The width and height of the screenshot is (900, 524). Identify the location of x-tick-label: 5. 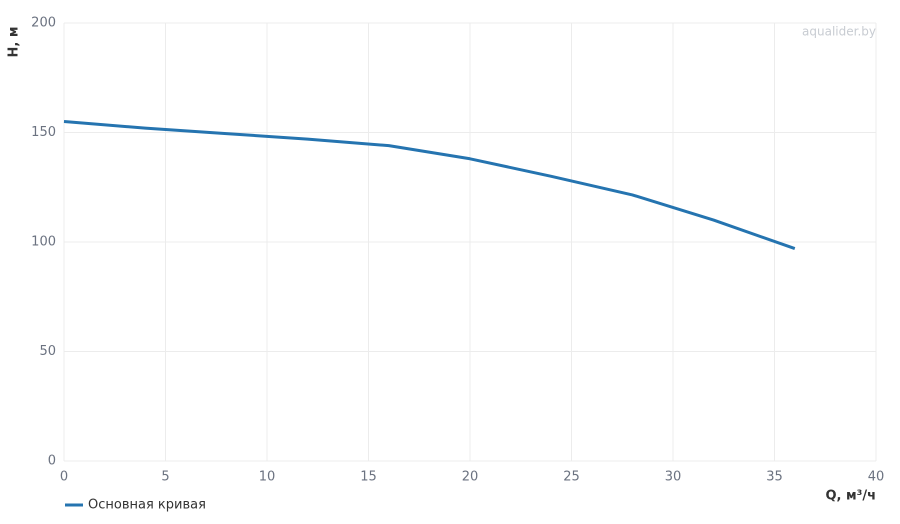
(165, 477).